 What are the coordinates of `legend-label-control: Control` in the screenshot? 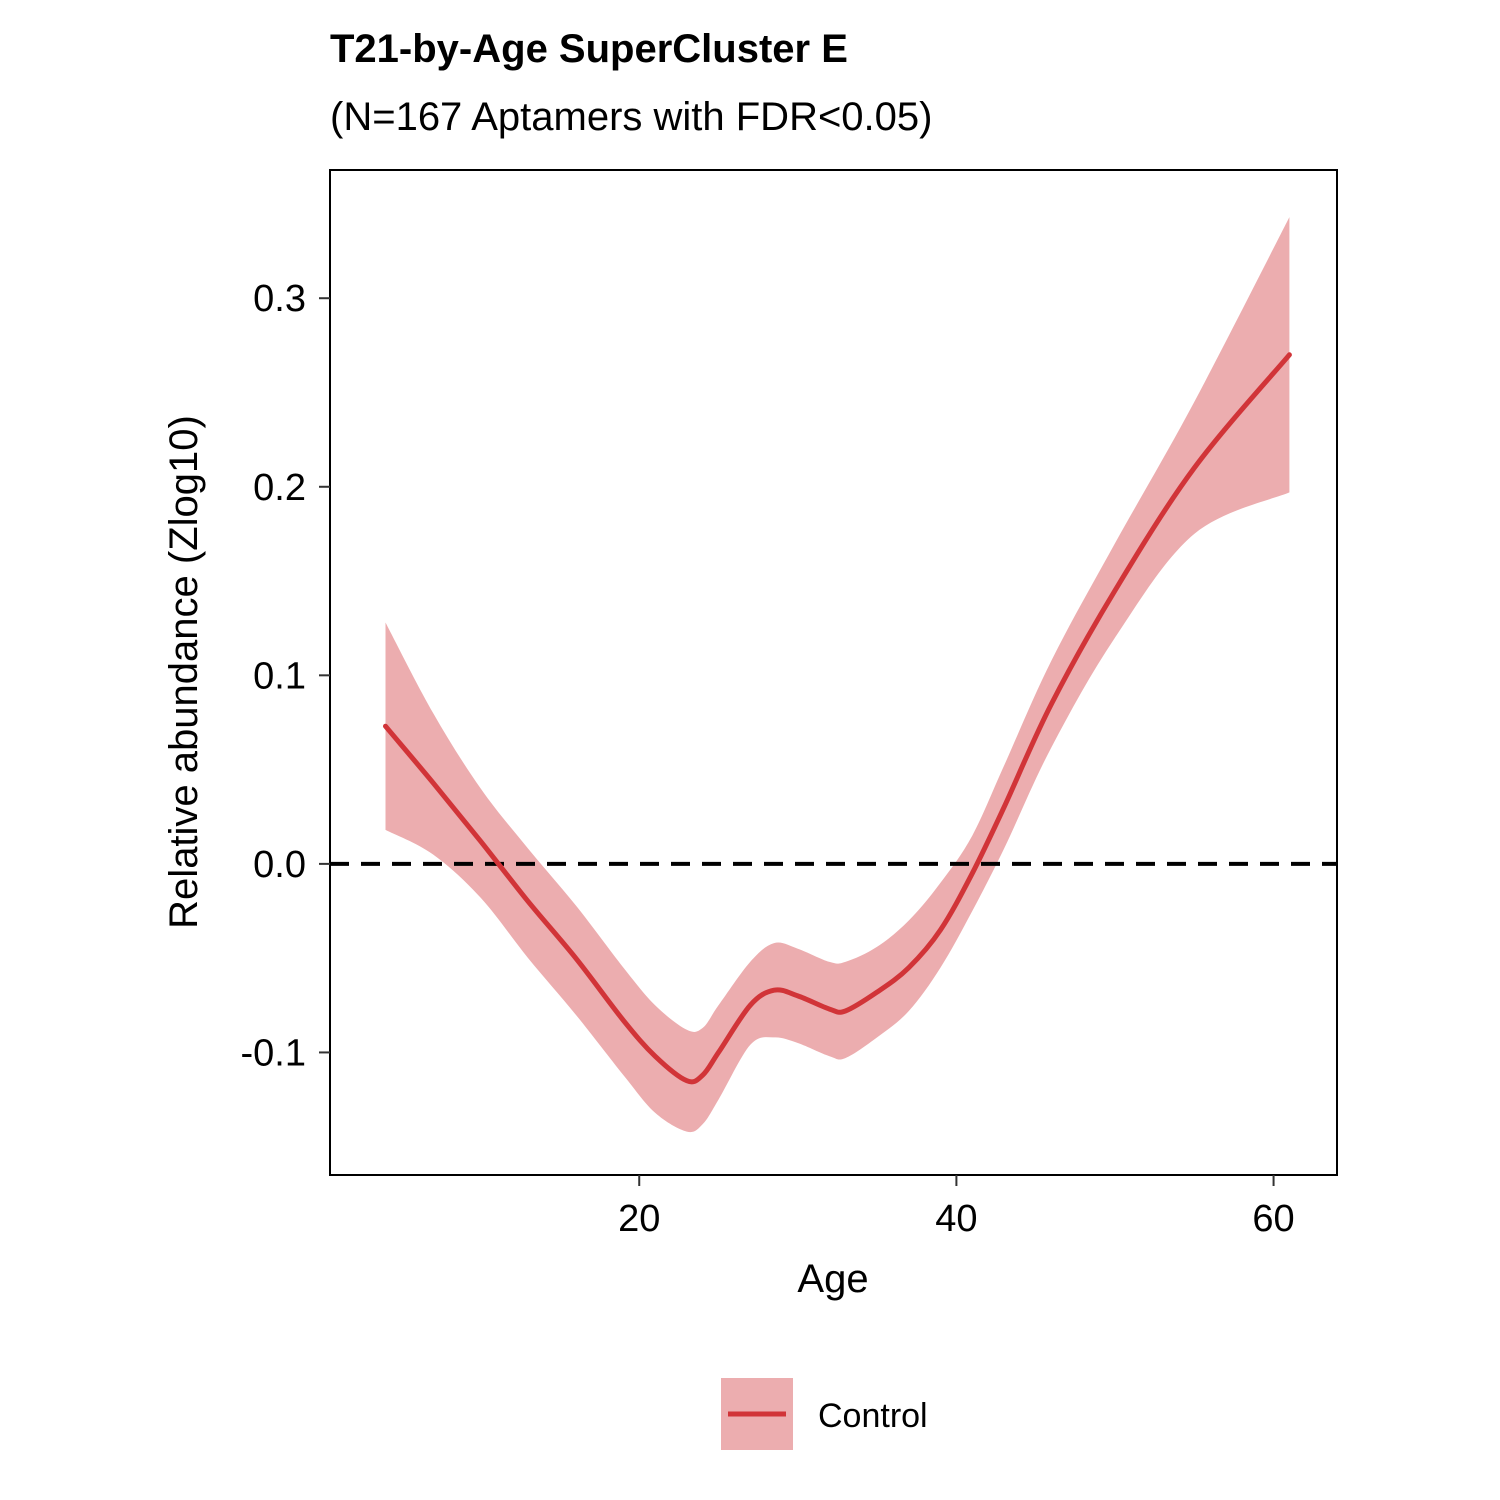 It's located at (873, 1416).